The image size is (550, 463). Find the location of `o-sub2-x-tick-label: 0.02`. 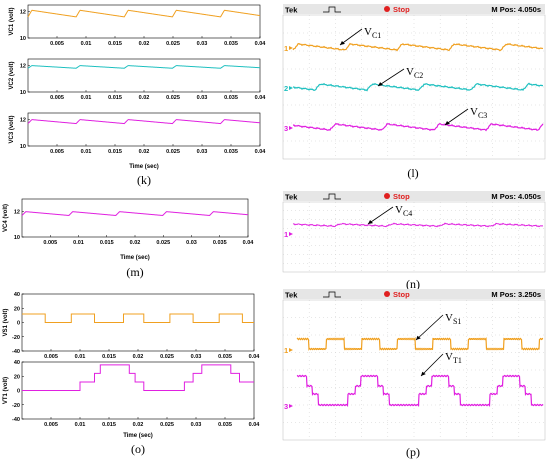

o-sub2-x-tick-label: 0.02 is located at coordinates (138, 425).